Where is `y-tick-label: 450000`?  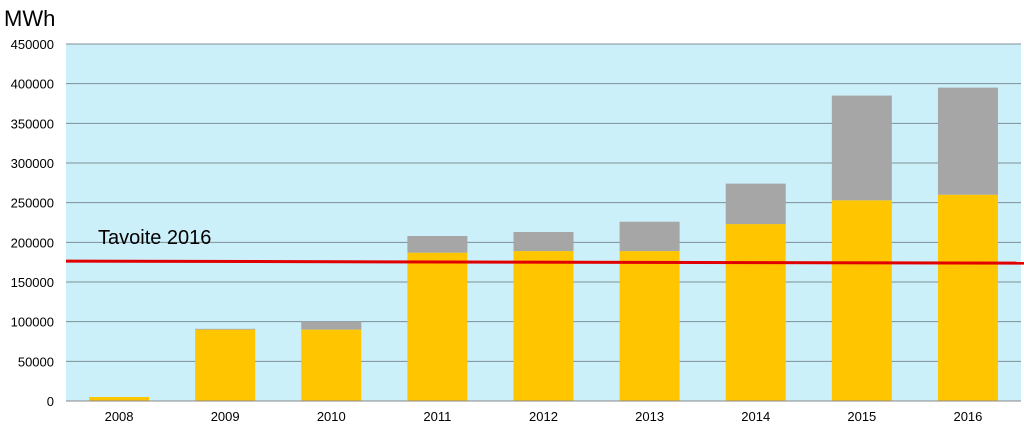 y-tick-label: 450000 is located at coordinates (32, 44).